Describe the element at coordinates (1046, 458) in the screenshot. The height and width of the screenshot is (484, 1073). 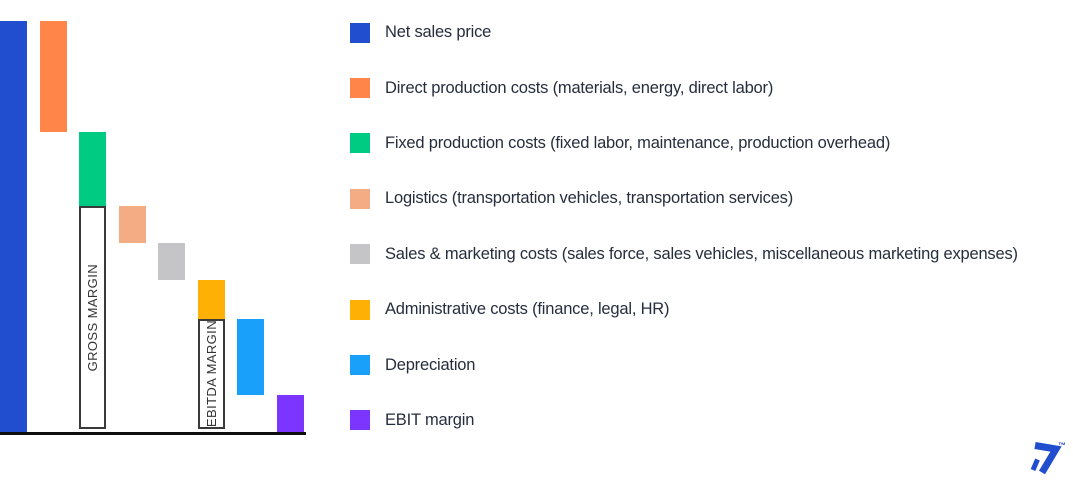
I see `toptal-logo-mark` at that location.